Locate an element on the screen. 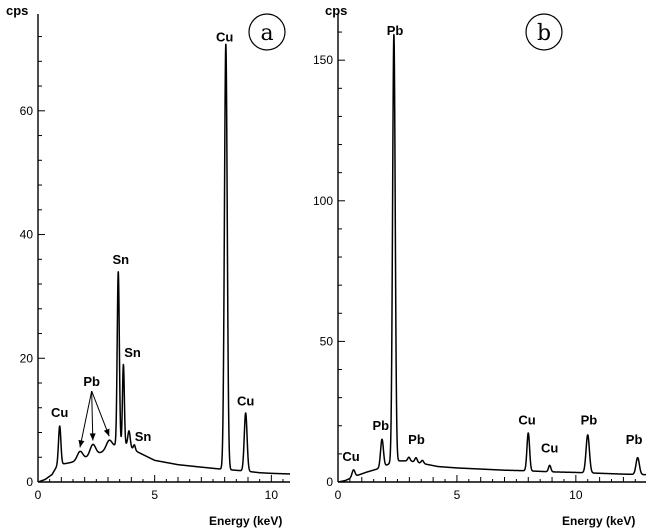  panel-a-letter: a is located at coordinates (266, 33).